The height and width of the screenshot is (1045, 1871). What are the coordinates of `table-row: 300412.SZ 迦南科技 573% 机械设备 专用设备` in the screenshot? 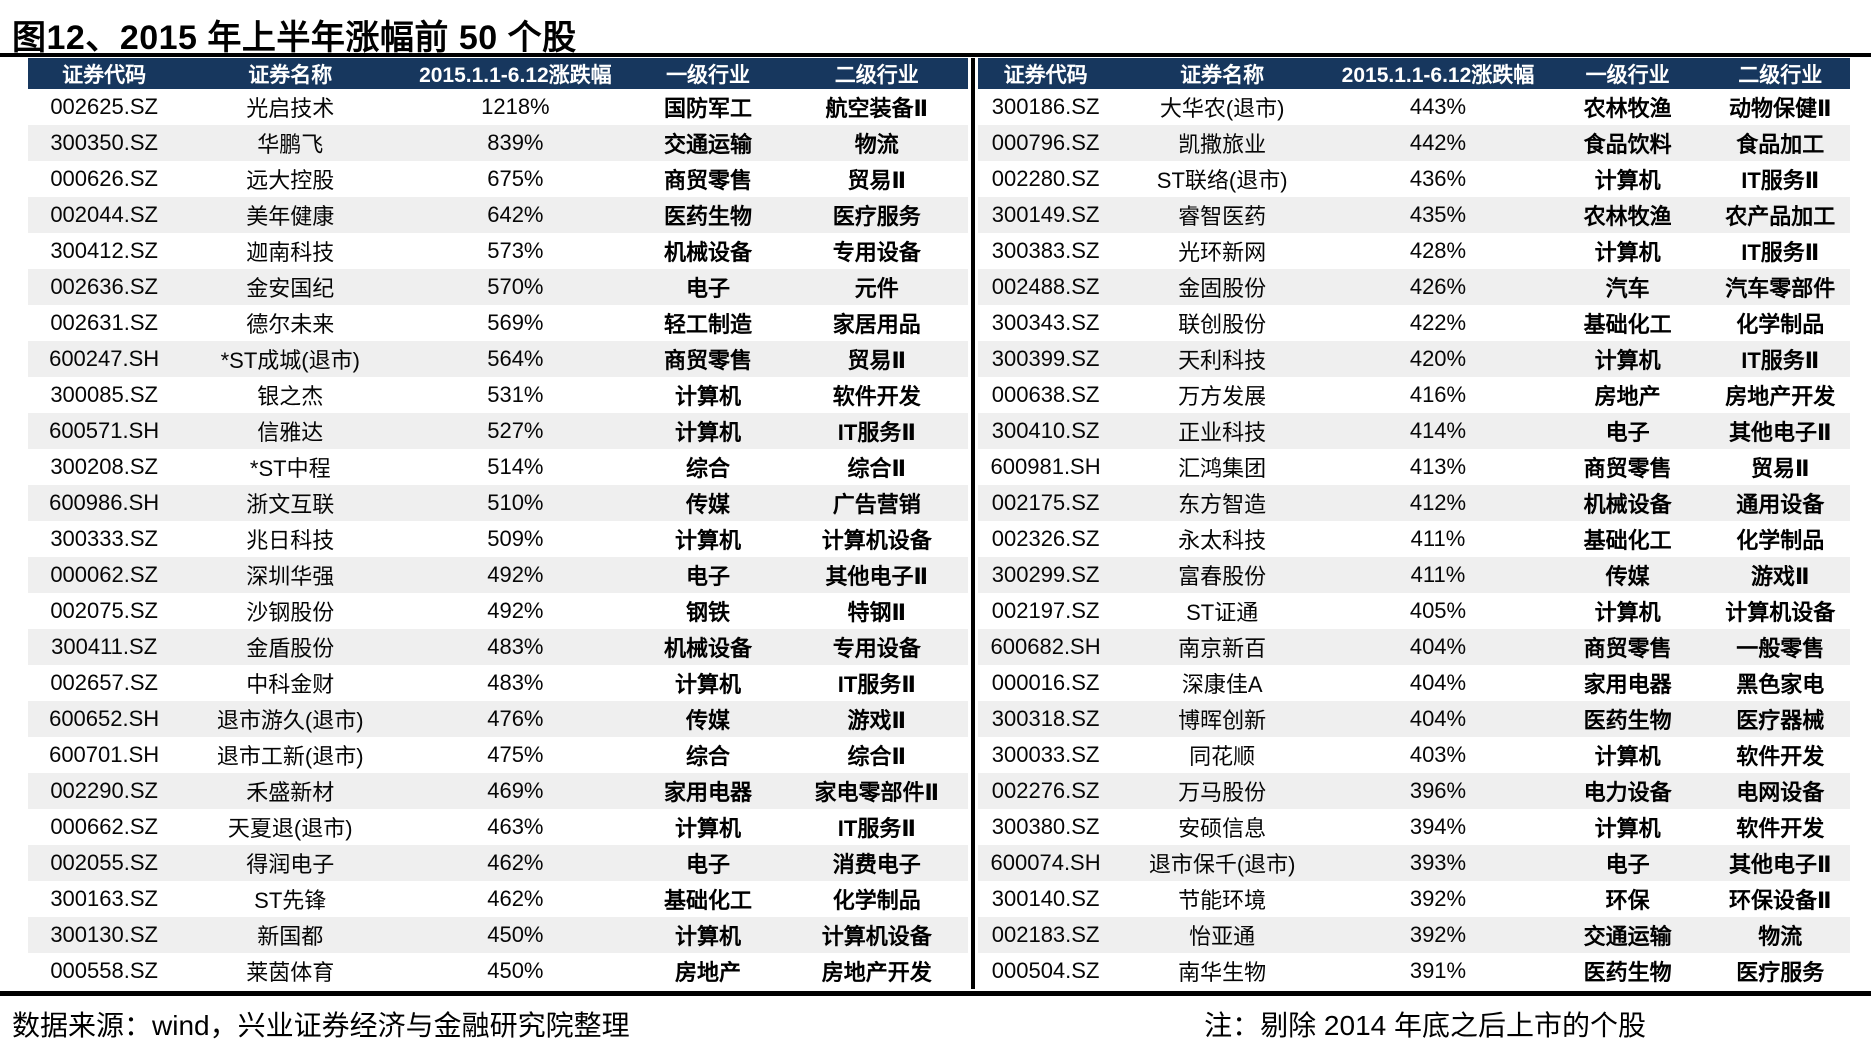 It's located at (498, 251).